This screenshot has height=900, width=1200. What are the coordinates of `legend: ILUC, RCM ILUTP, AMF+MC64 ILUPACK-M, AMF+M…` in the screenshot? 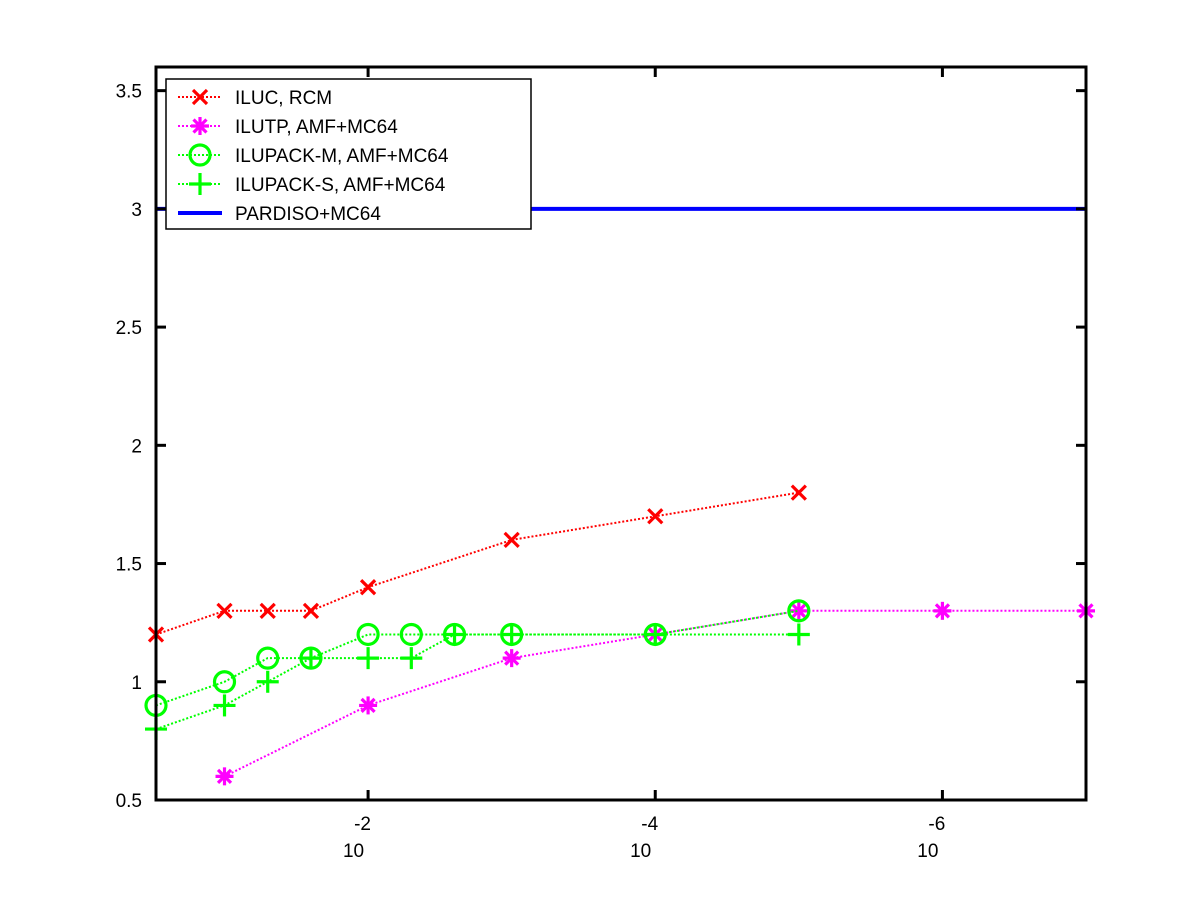 It's located at (348, 154).